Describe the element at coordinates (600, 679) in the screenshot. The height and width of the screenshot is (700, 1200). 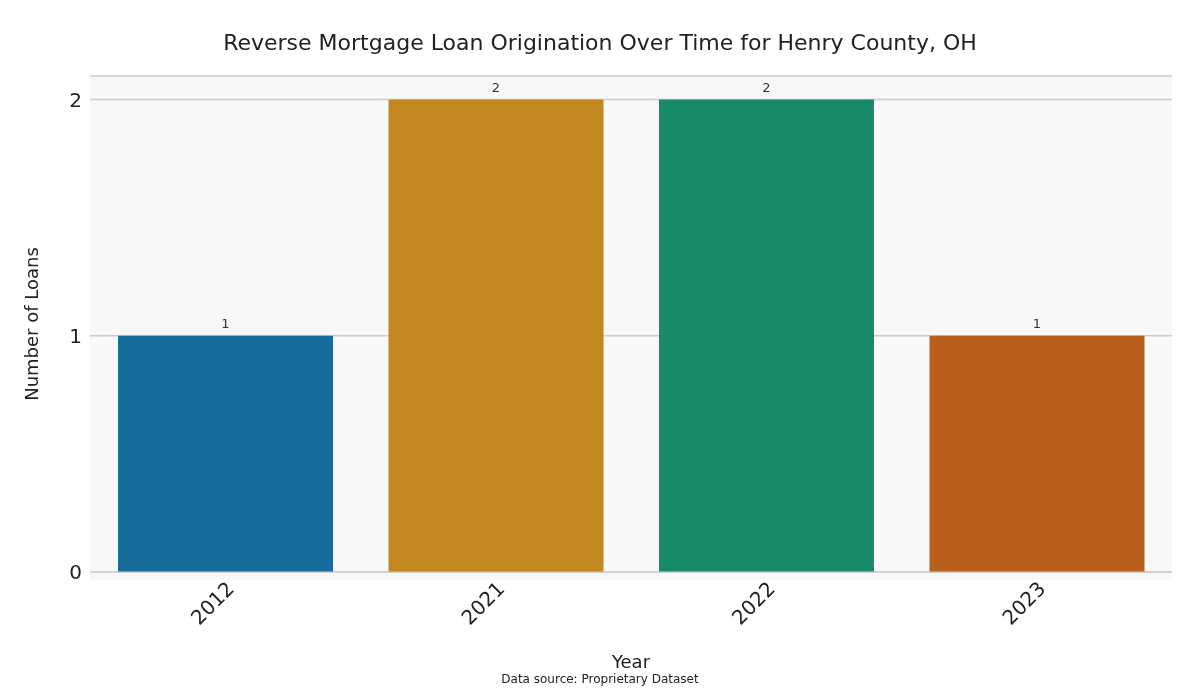
I see `source-note: Data source: Proprietary Dataset` at that location.